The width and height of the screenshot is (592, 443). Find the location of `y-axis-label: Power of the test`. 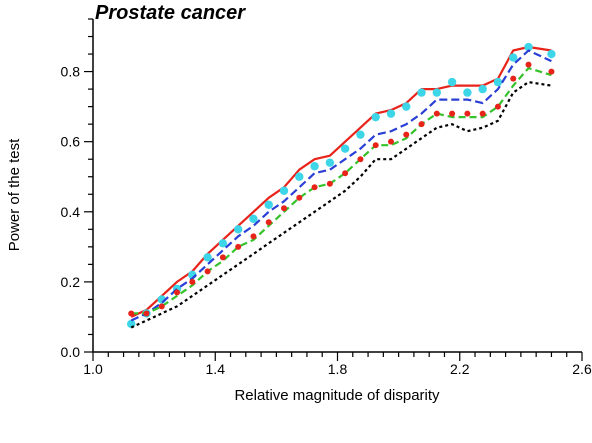

y-axis-label: Power of the test is located at coordinates (14, 194).